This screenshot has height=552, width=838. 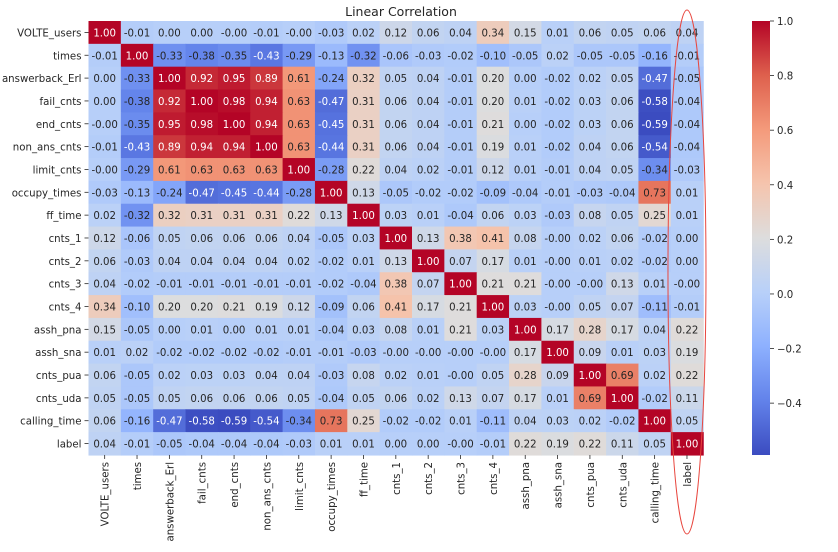 I want to click on cell-value-label: -0.47, so click(x=169, y=422).